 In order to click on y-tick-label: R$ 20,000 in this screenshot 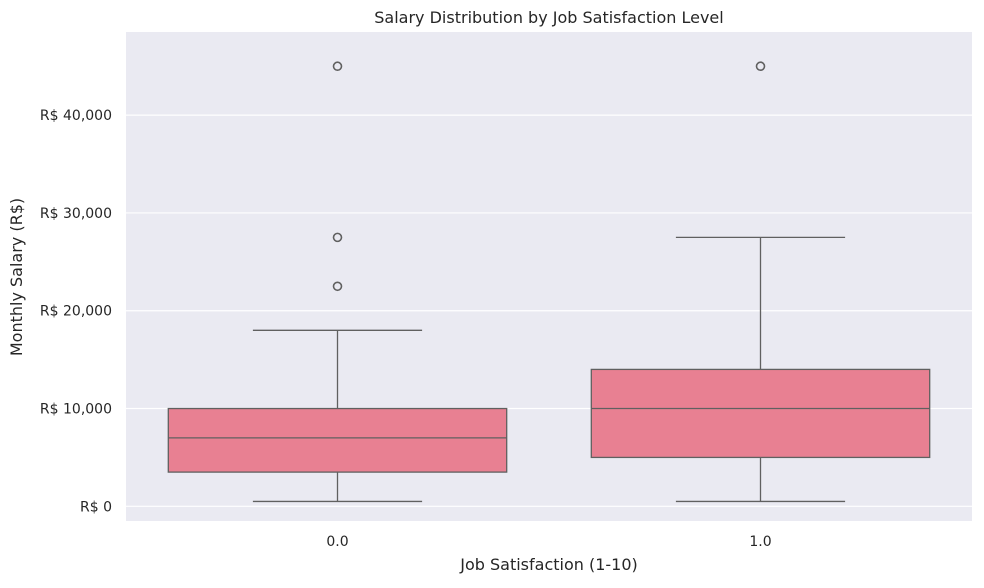, I will do `click(76, 312)`.